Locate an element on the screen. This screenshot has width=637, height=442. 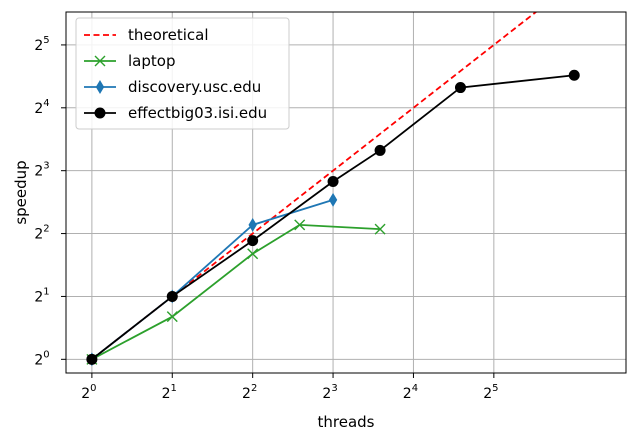
legend-entry: effectbig03.isi.edu is located at coordinates (175, 113).